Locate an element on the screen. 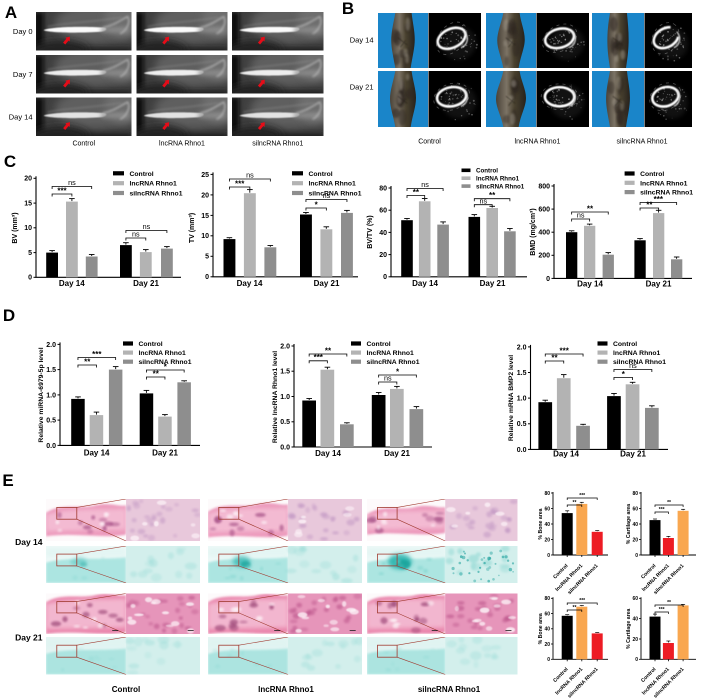 This screenshot has width=701, height=699. svg-text: A is located at coordinates (11, 12).